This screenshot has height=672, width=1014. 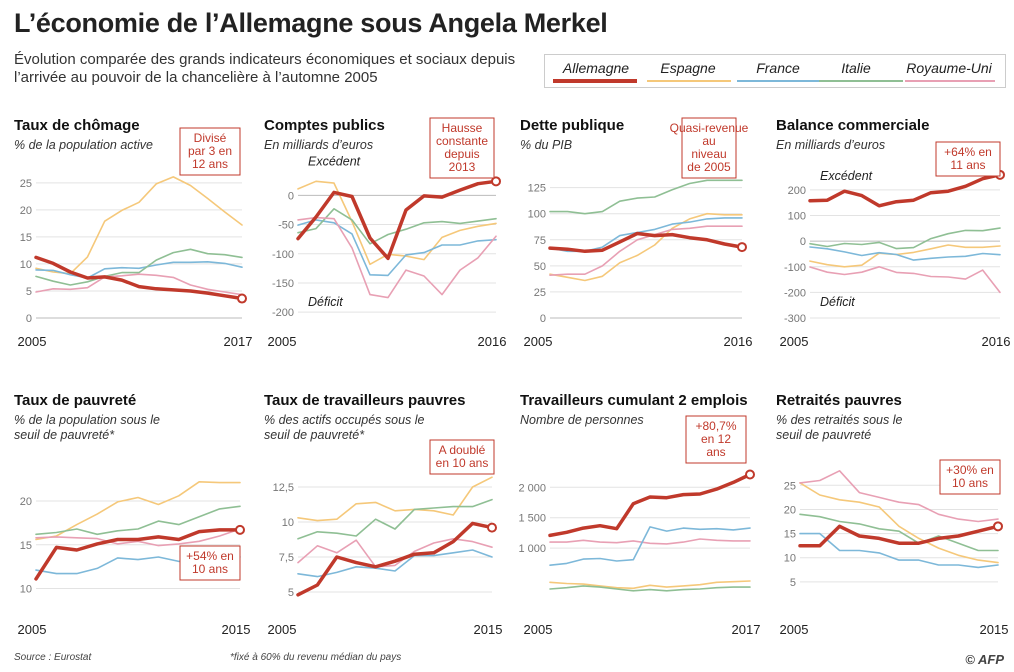 I want to click on footnote: *fixé à 60% du revenu médian du pays, so click(x=316, y=657).